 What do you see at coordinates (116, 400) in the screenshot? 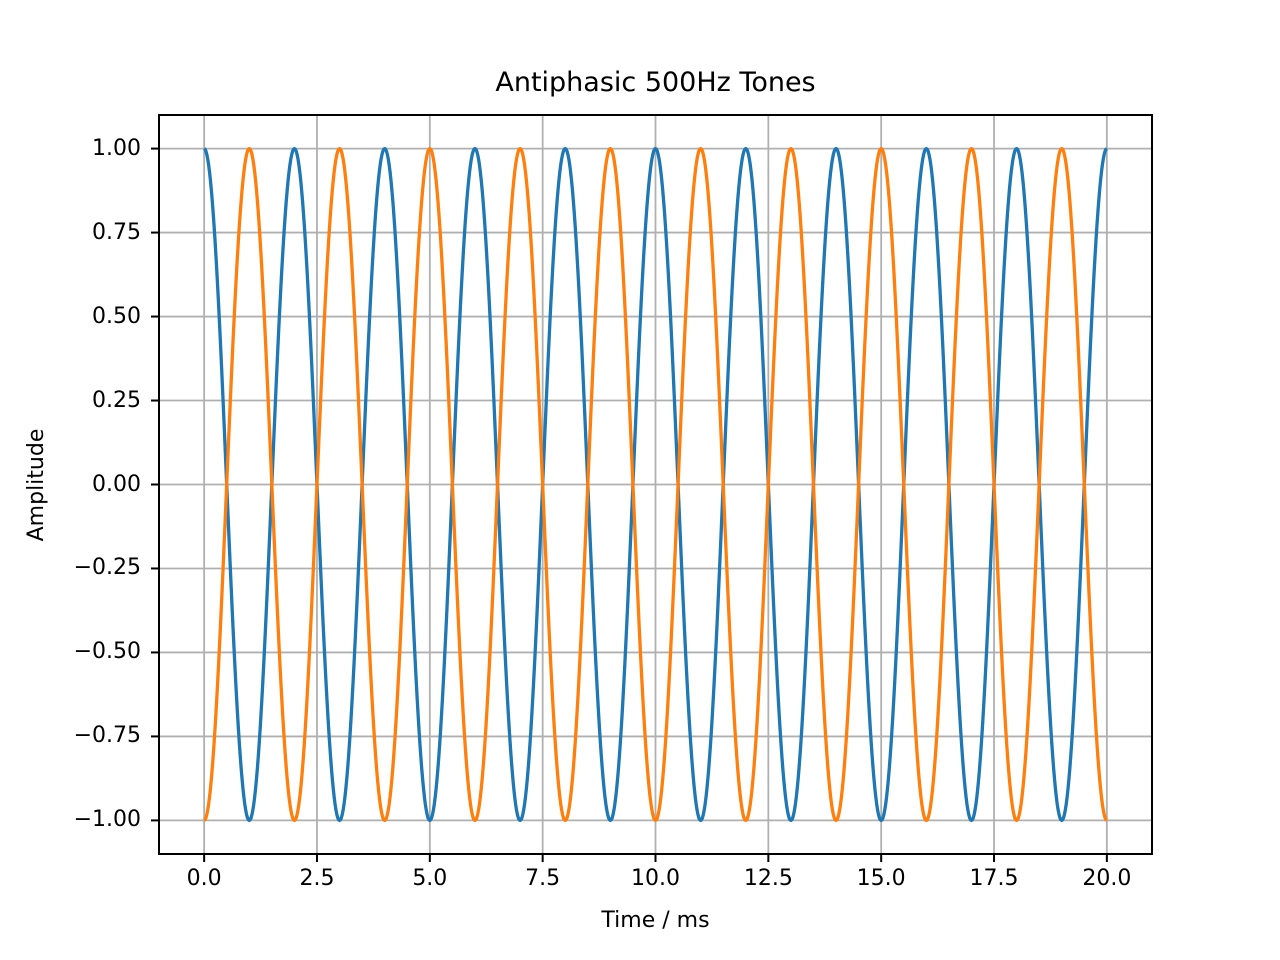
I see `y-tick-label: 0.25` at bounding box center [116, 400].